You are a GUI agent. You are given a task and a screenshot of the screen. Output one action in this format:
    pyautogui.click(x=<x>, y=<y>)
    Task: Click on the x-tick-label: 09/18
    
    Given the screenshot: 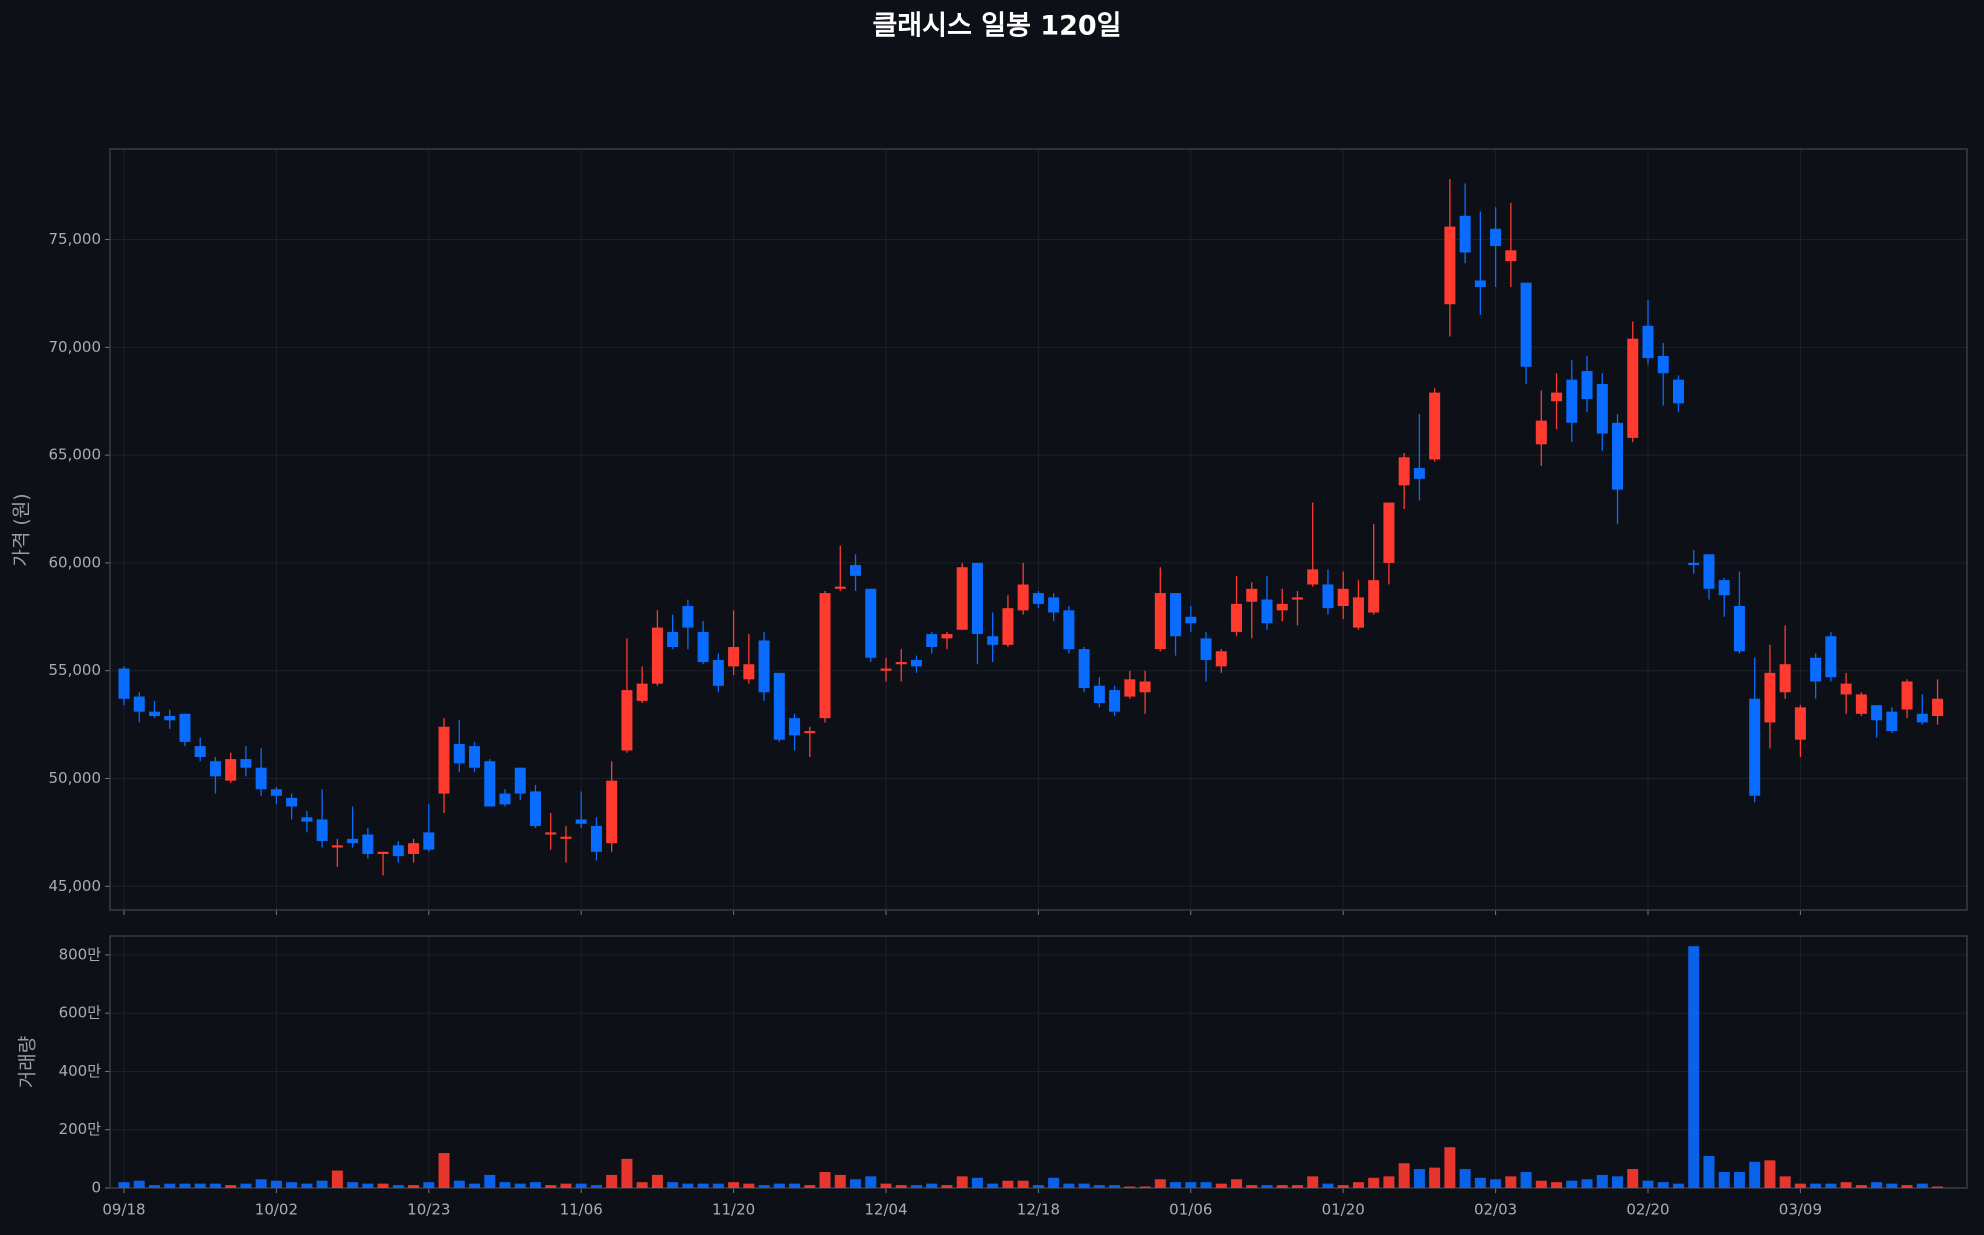 What is the action you would take?
    pyautogui.click(x=123, y=1210)
    